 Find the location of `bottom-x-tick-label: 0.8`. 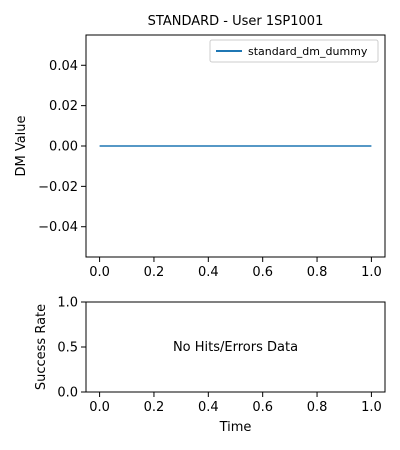

bottom-x-tick-label: 0.8 is located at coordinates (317, 407).